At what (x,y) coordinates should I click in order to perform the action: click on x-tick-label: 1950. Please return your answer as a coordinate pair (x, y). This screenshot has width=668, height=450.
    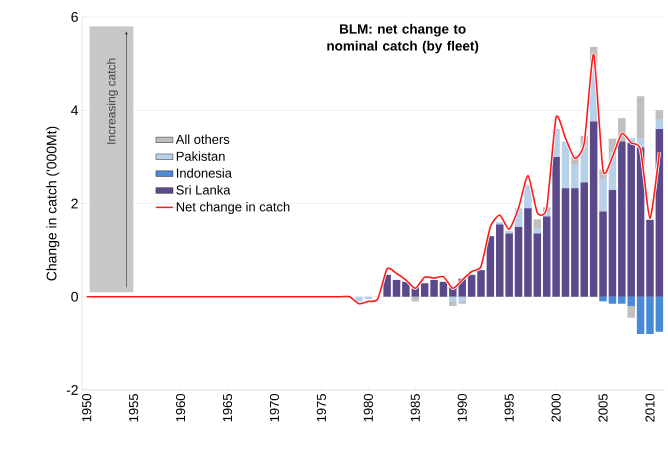
    Looking at the image, I should click on (87, 408).